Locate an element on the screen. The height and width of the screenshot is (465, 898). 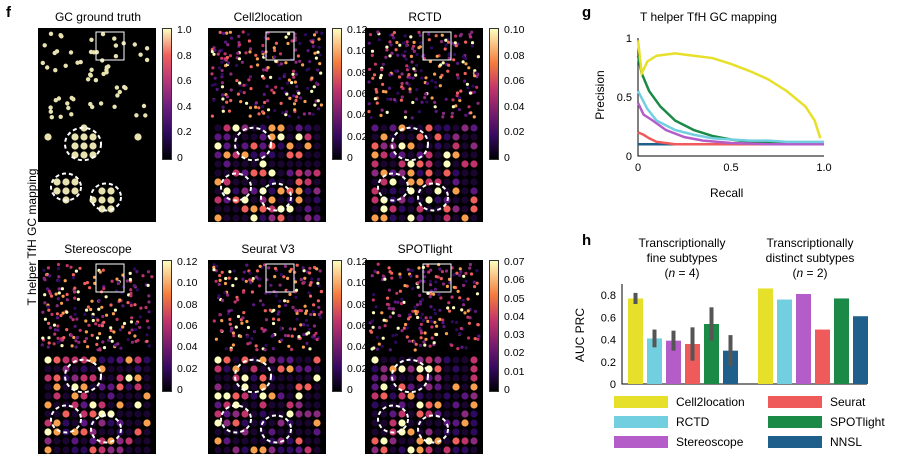
colorbar-tick-label: 0.01 is located at coordinates (514, 371).